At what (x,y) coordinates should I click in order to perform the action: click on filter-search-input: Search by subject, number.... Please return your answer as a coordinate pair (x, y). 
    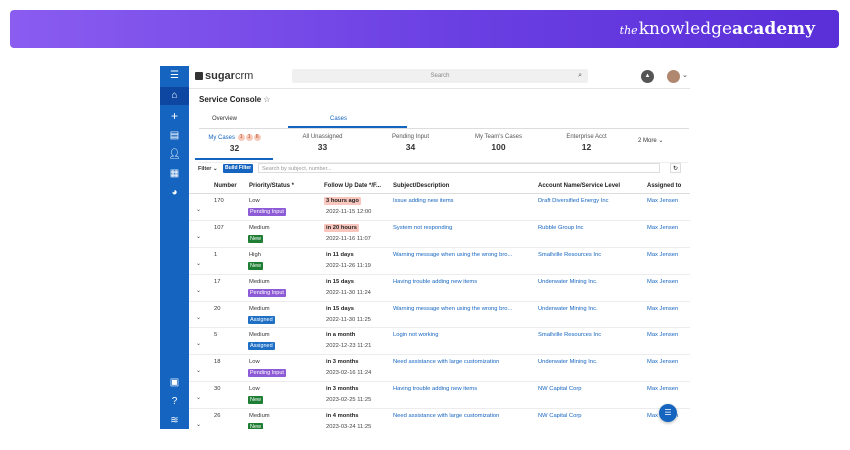
    Looking at the image, I should click on (459, 168).